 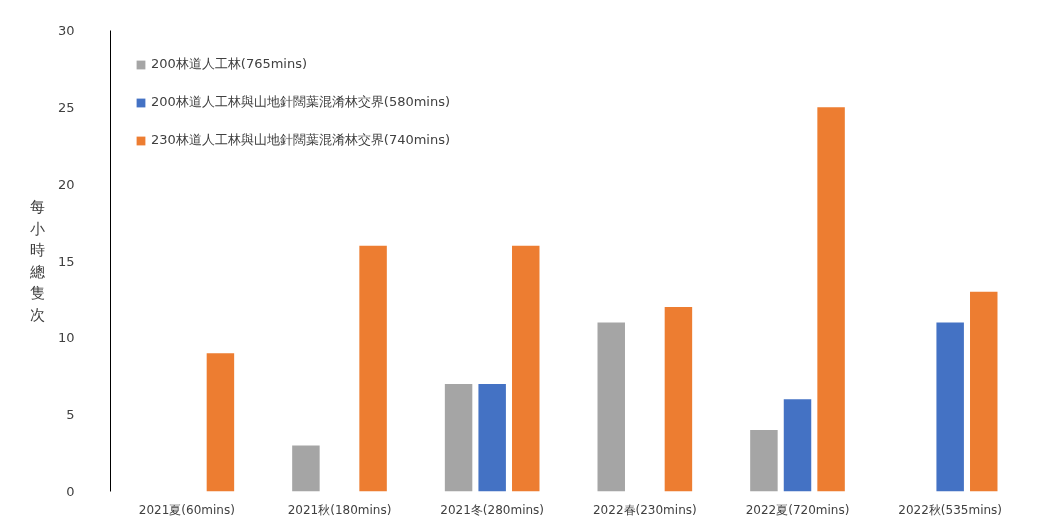 I want to click on y-tick-label: 5, so click(x=70, y=415).